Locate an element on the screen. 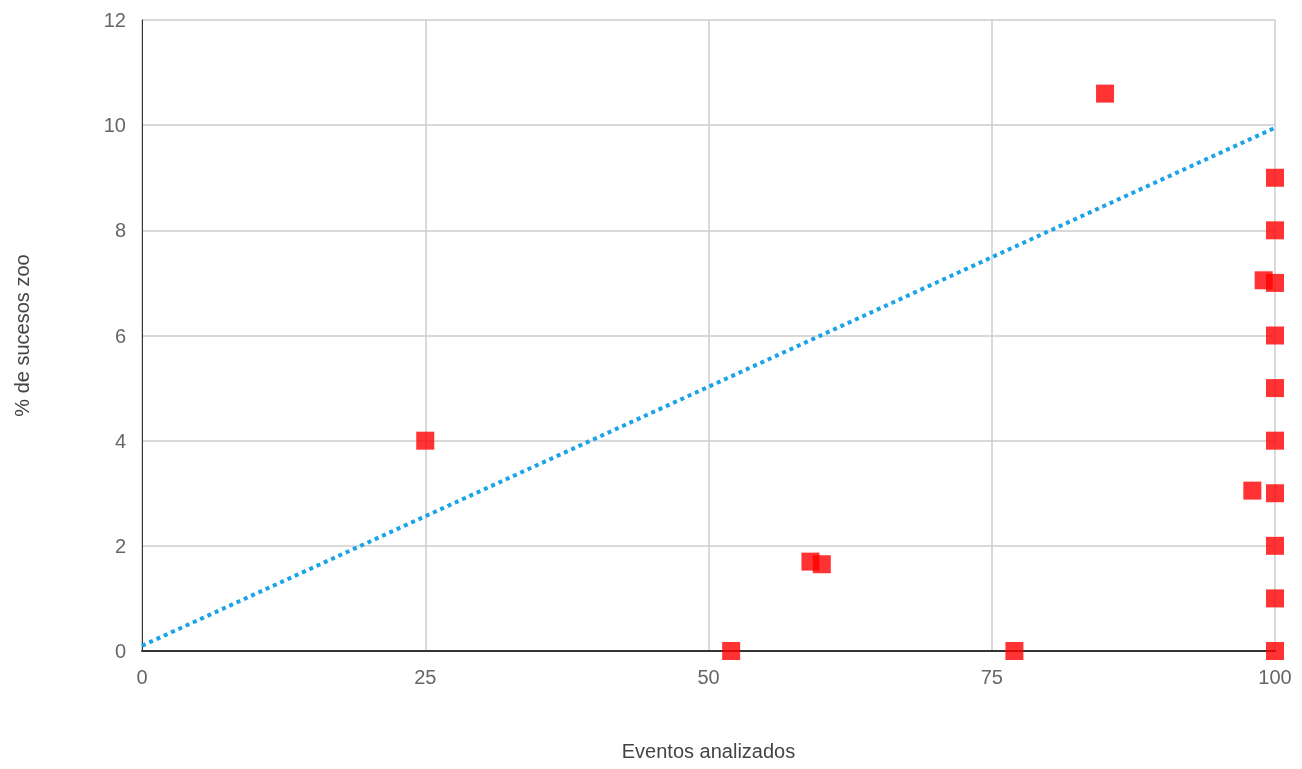  y-tick-label: 6 is located at coordinates (120, 335).